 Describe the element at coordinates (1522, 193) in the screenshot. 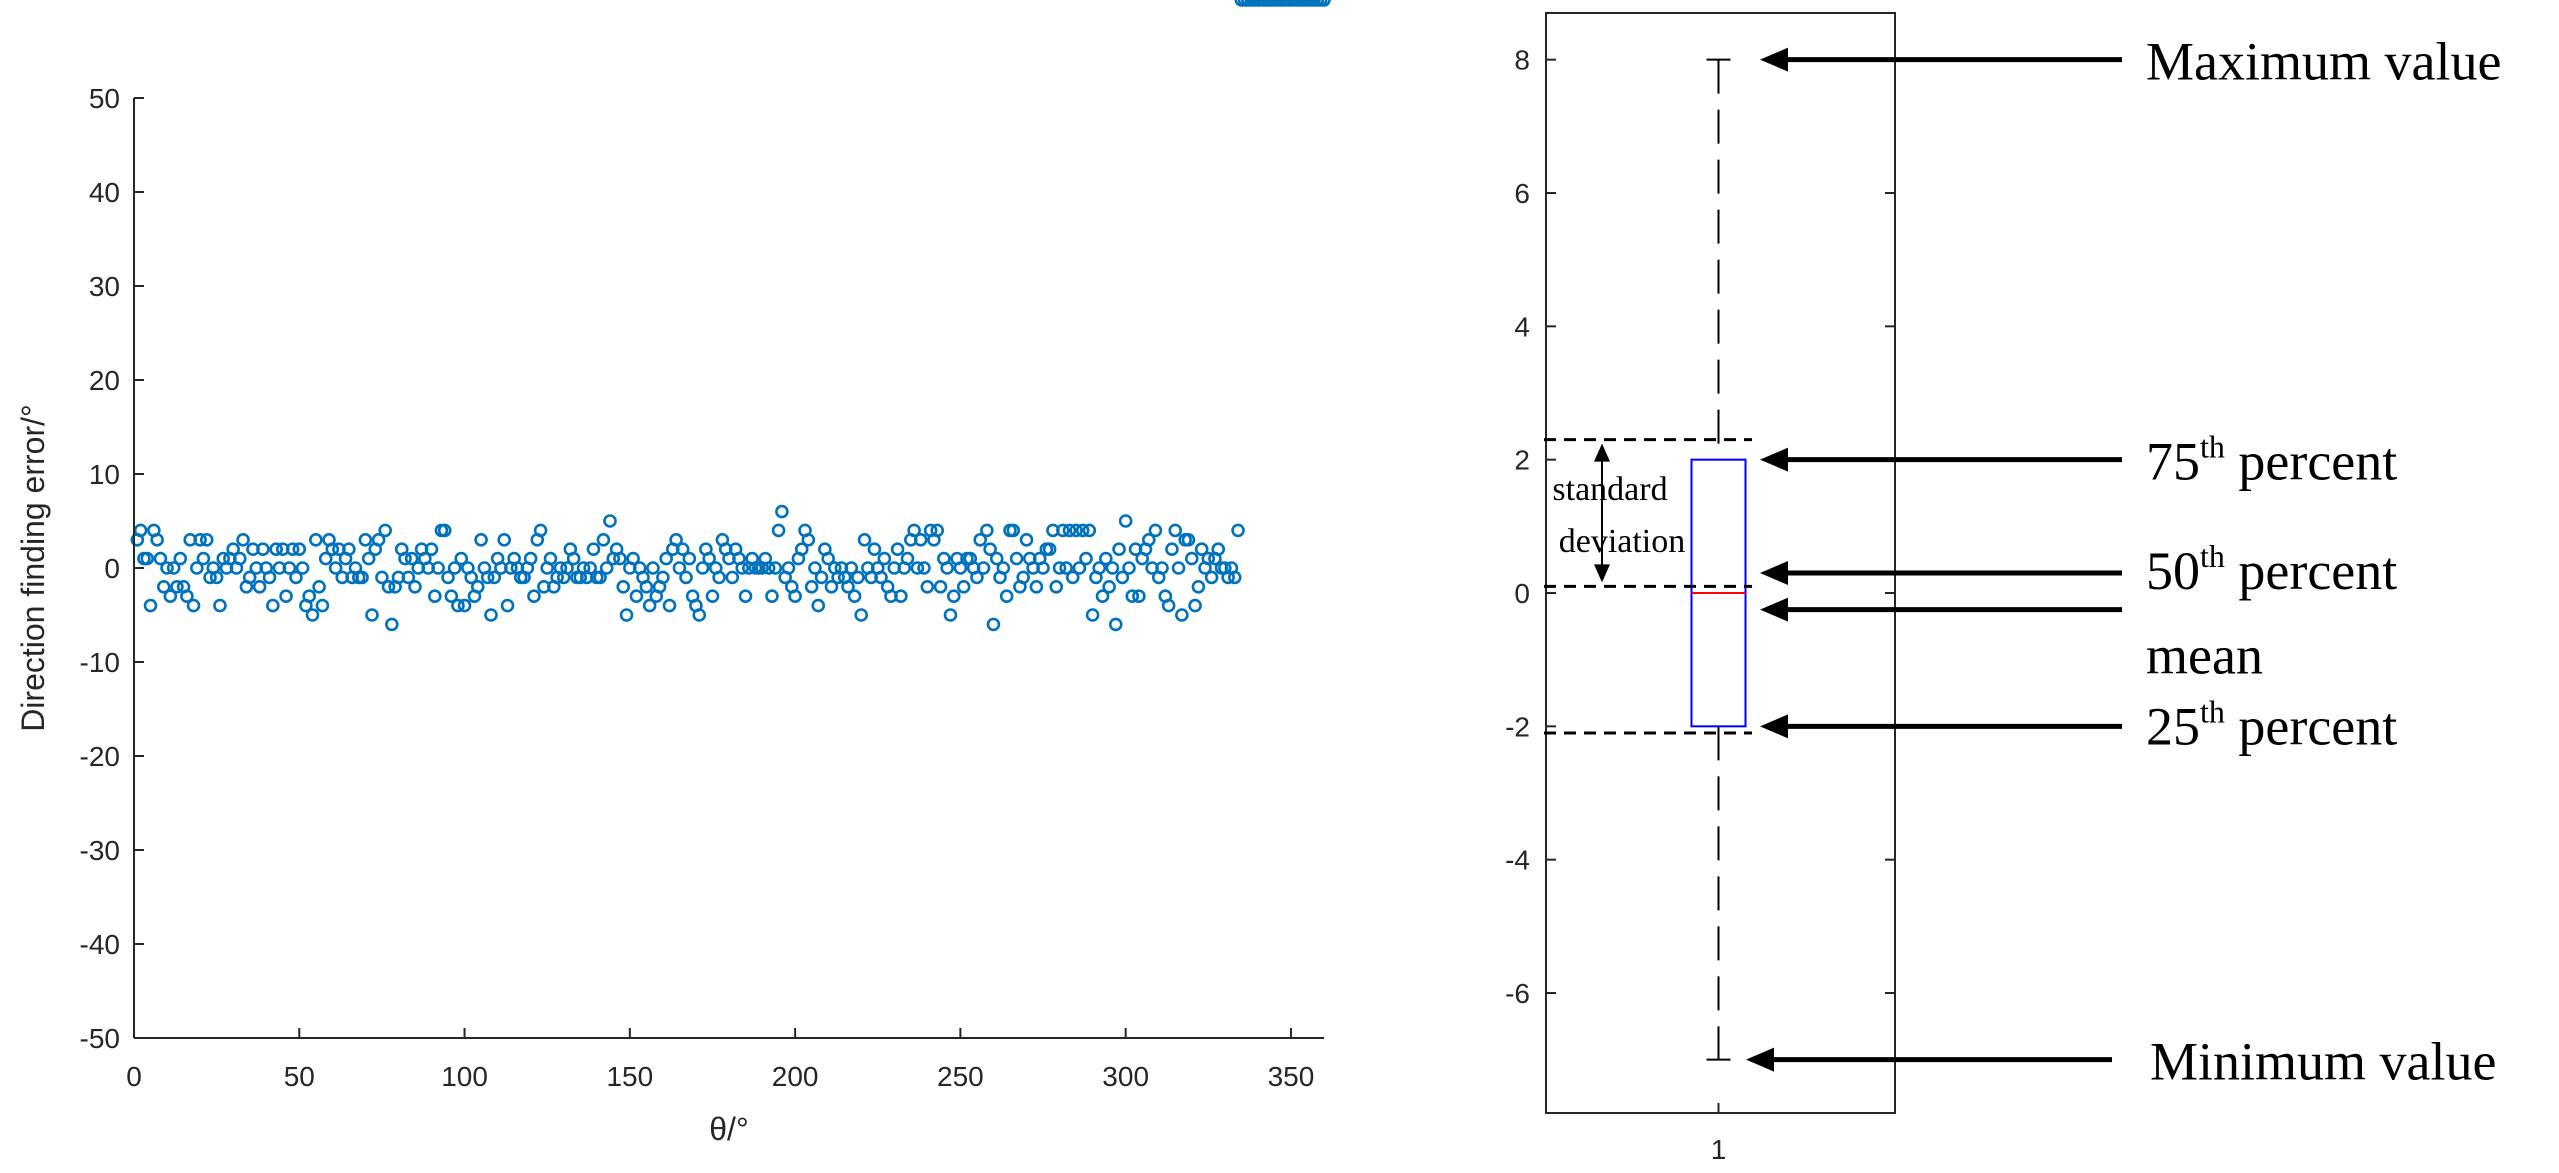

I see `box-y-tick-label: 6` at that location.